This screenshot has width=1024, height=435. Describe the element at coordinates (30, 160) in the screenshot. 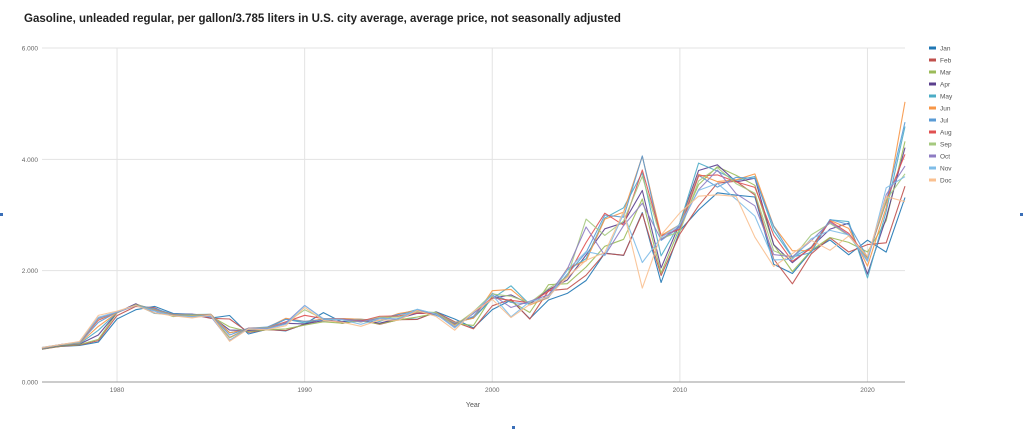

I see `y-tick-label: 4.000` at that location.